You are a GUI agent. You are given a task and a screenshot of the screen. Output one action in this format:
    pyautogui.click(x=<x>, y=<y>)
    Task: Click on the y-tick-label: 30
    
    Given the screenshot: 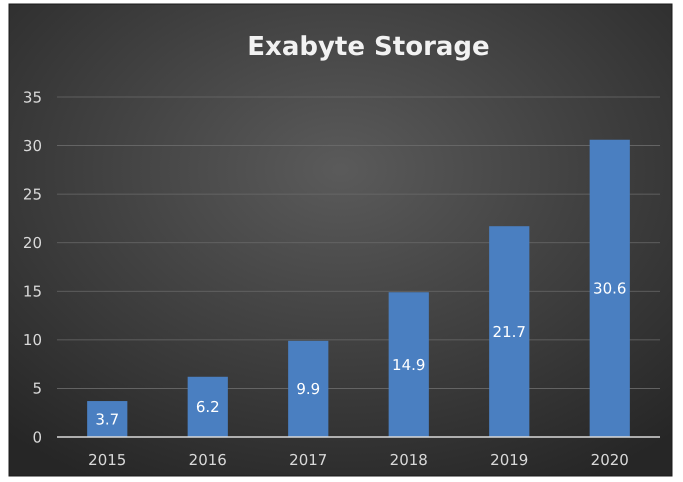 What is the action you would take?
    pyautogui.click(x=32, y=145)
    